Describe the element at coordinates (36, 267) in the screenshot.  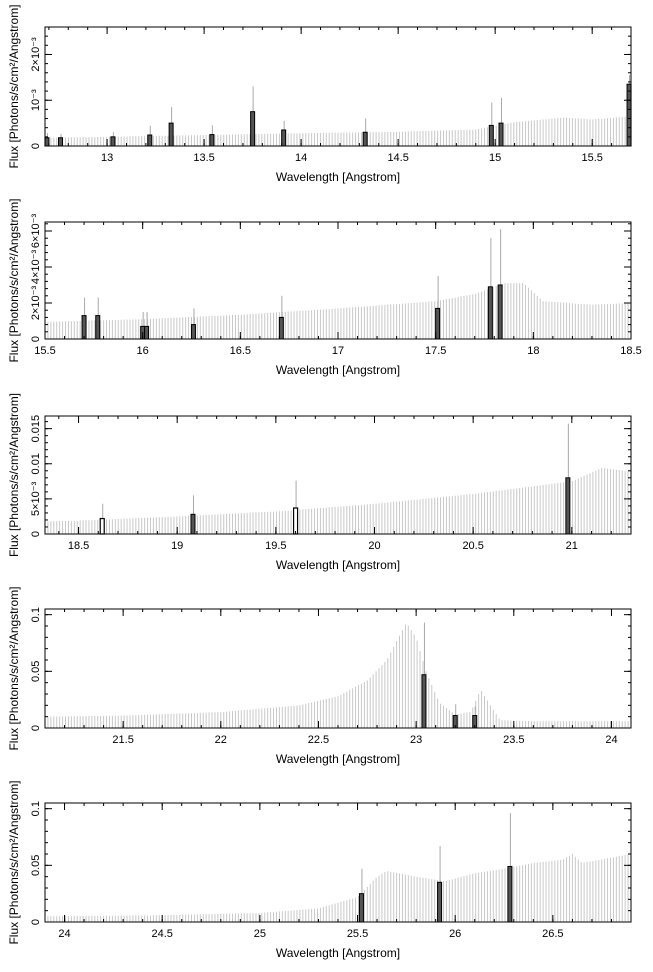
I see `y-tick-label: 4×10⁻³` at that location.